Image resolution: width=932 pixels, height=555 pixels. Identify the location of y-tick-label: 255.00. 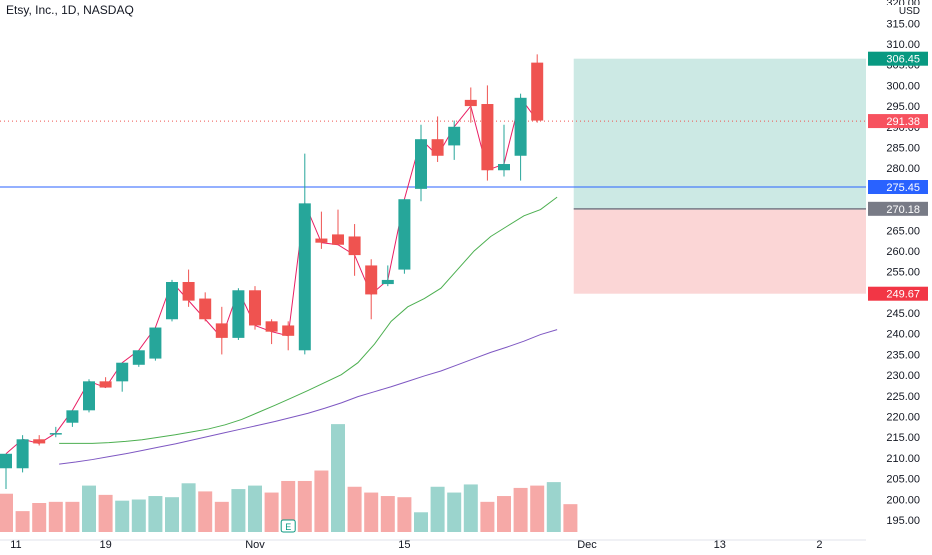
(903, 273).